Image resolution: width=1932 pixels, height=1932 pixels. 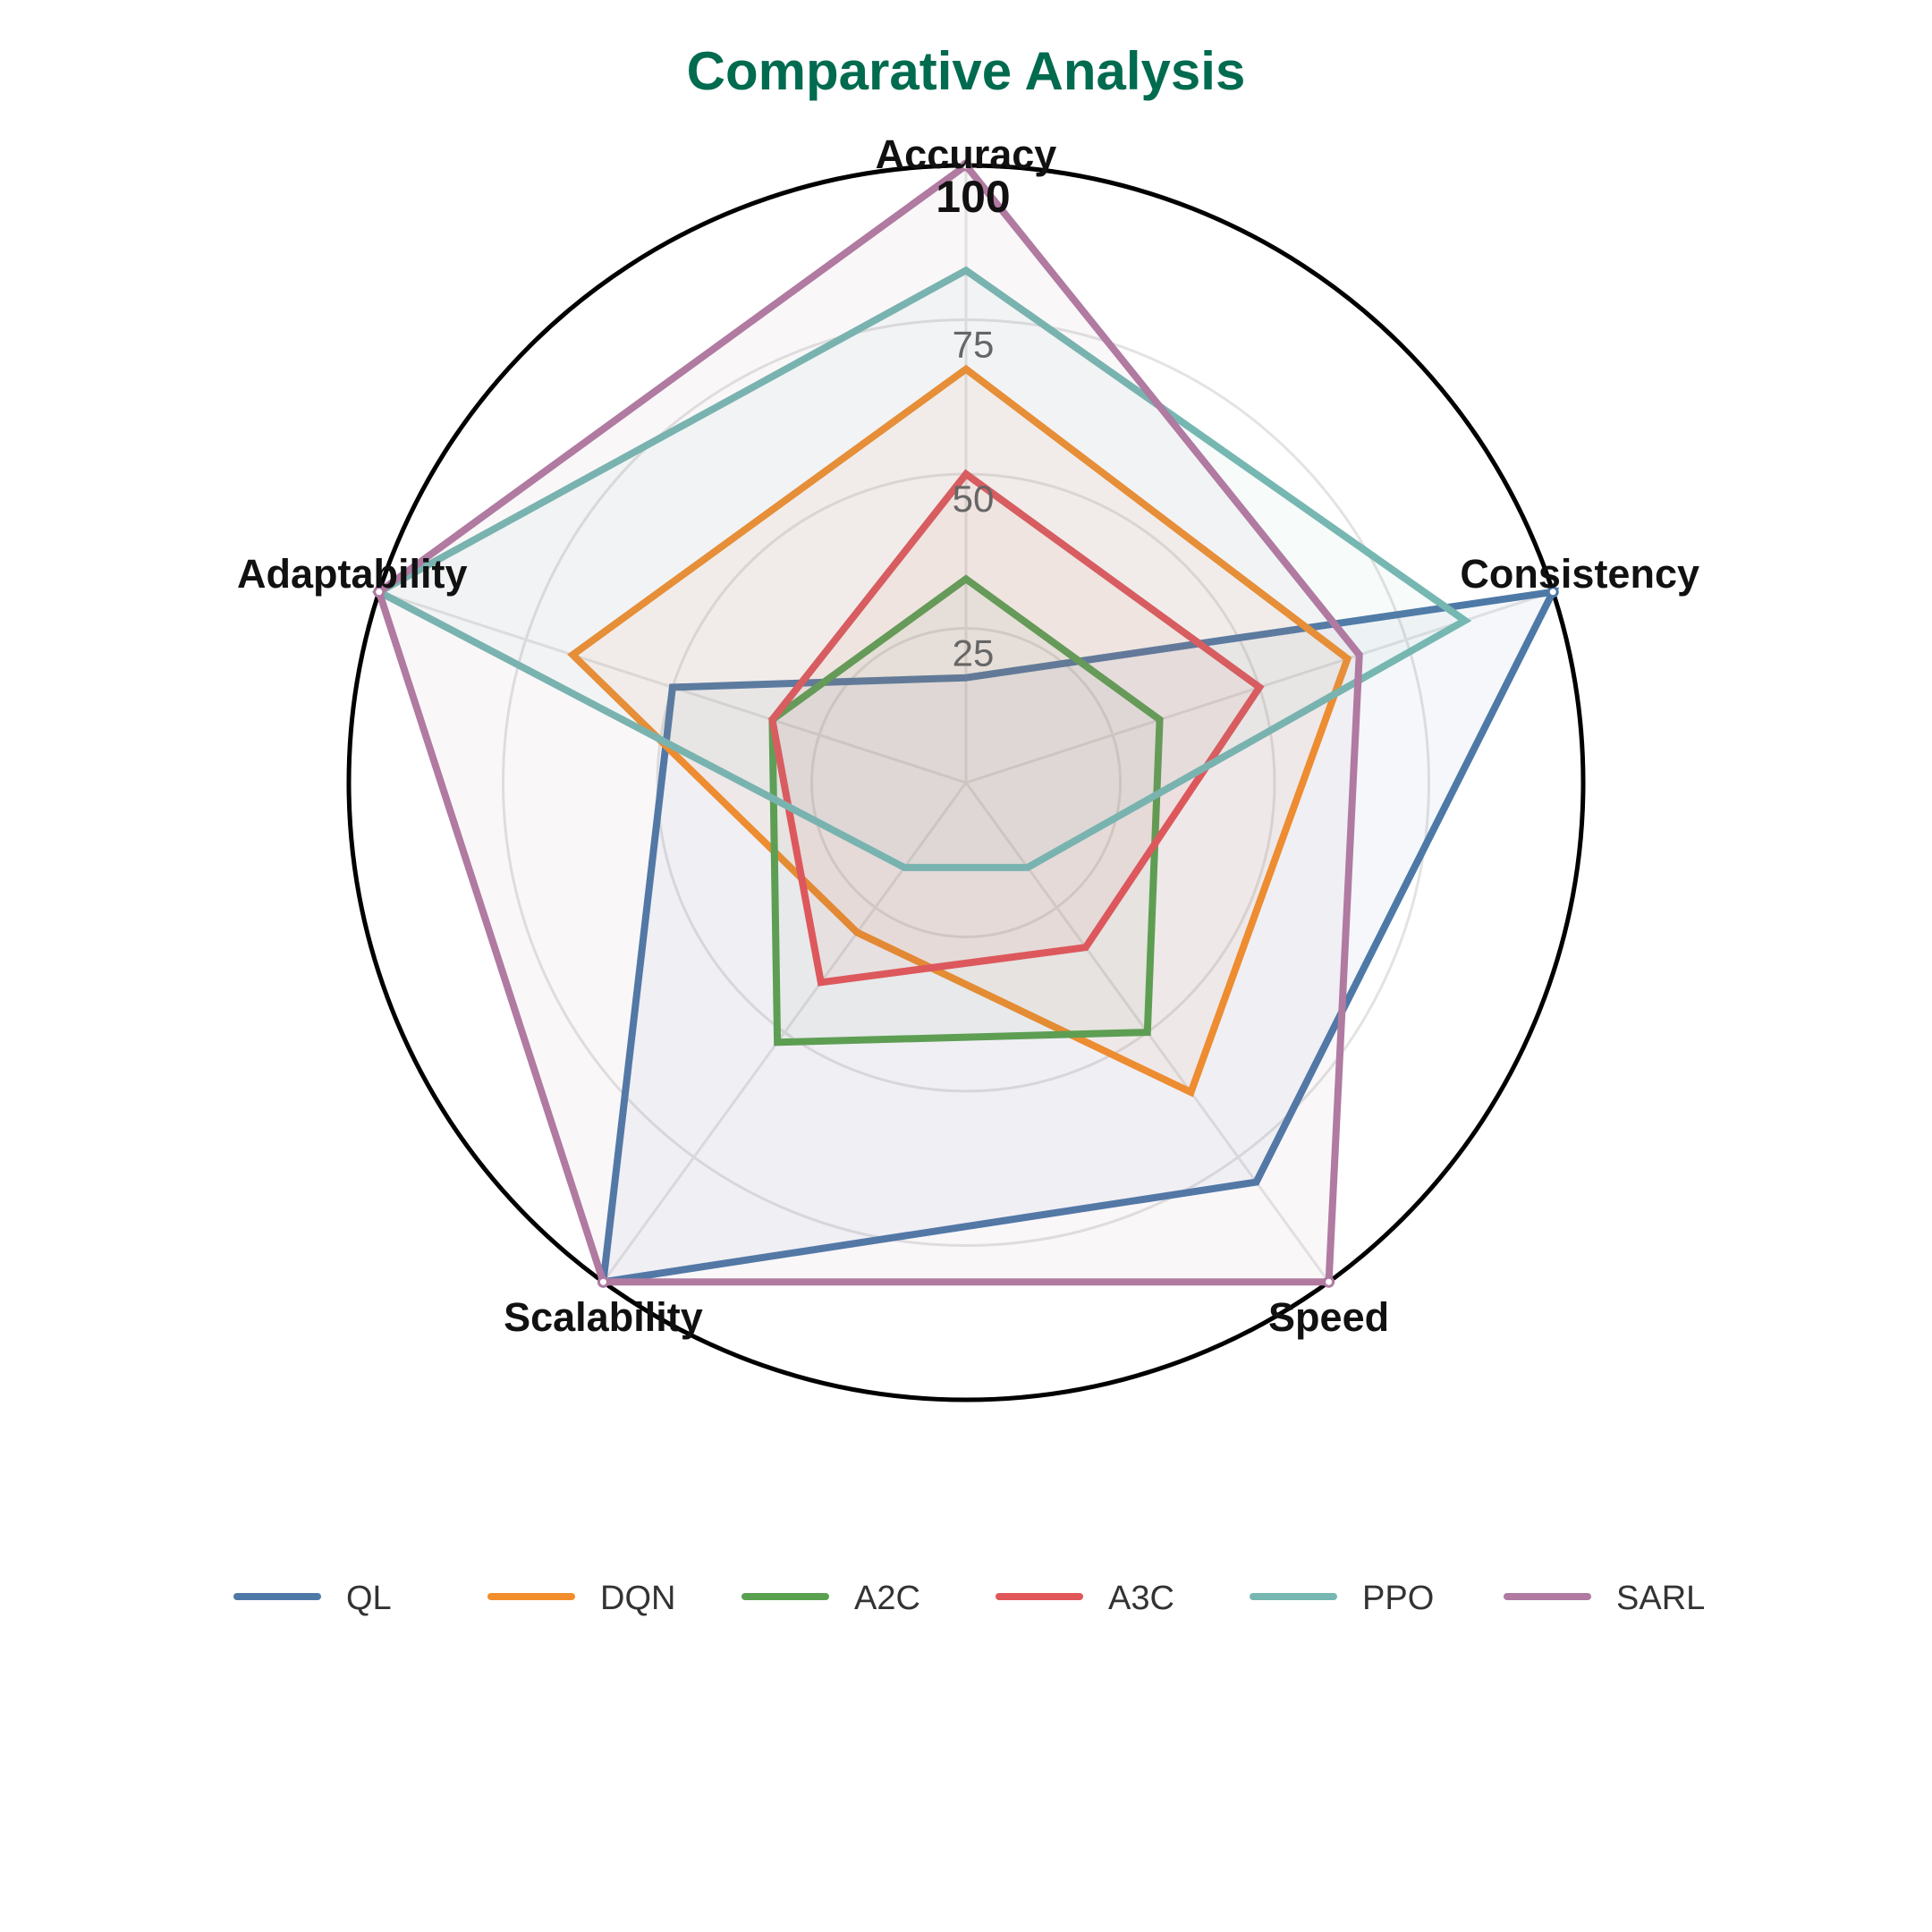 What do you see at coordinates (974, 499) in the screenshot?
I see `tick-label: 50` at bounding box center [974, 499].